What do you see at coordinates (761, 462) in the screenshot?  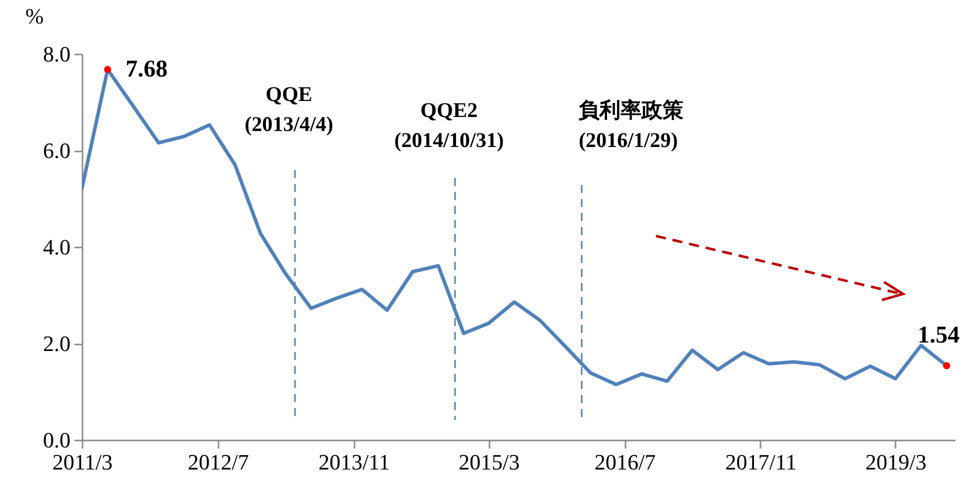 I see `x-tick-label: 2017/11` at bounding box center [761, 462].